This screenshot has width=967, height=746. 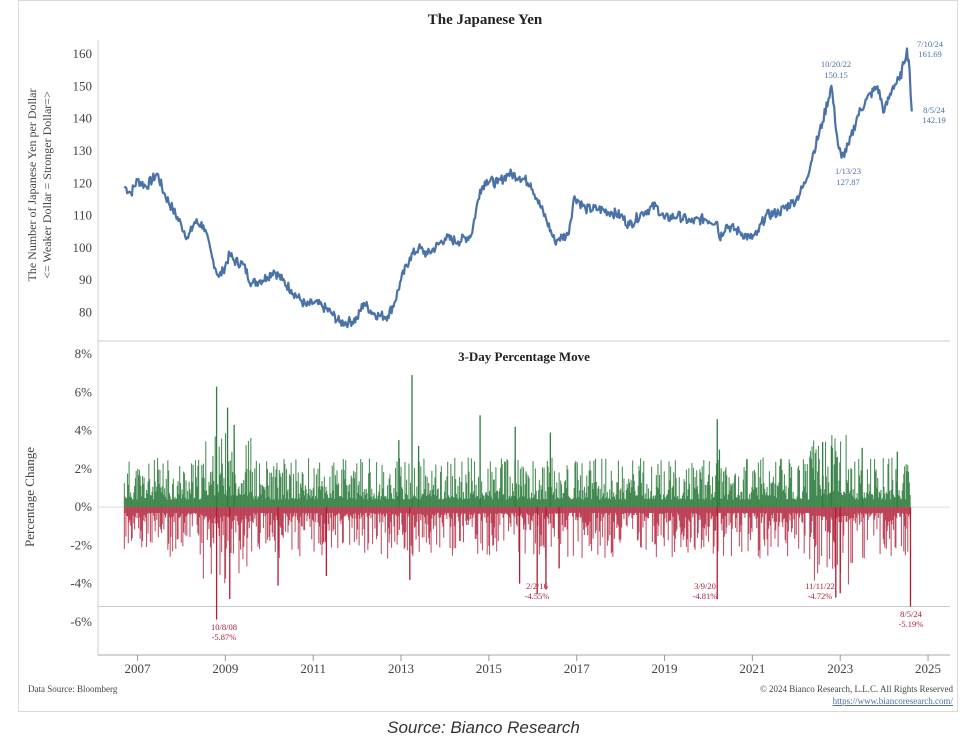 What do you see at coordinates (820, 596) in the screenshot?
I see `annotation-value: -4.72%` at bounding box center [820, 596].